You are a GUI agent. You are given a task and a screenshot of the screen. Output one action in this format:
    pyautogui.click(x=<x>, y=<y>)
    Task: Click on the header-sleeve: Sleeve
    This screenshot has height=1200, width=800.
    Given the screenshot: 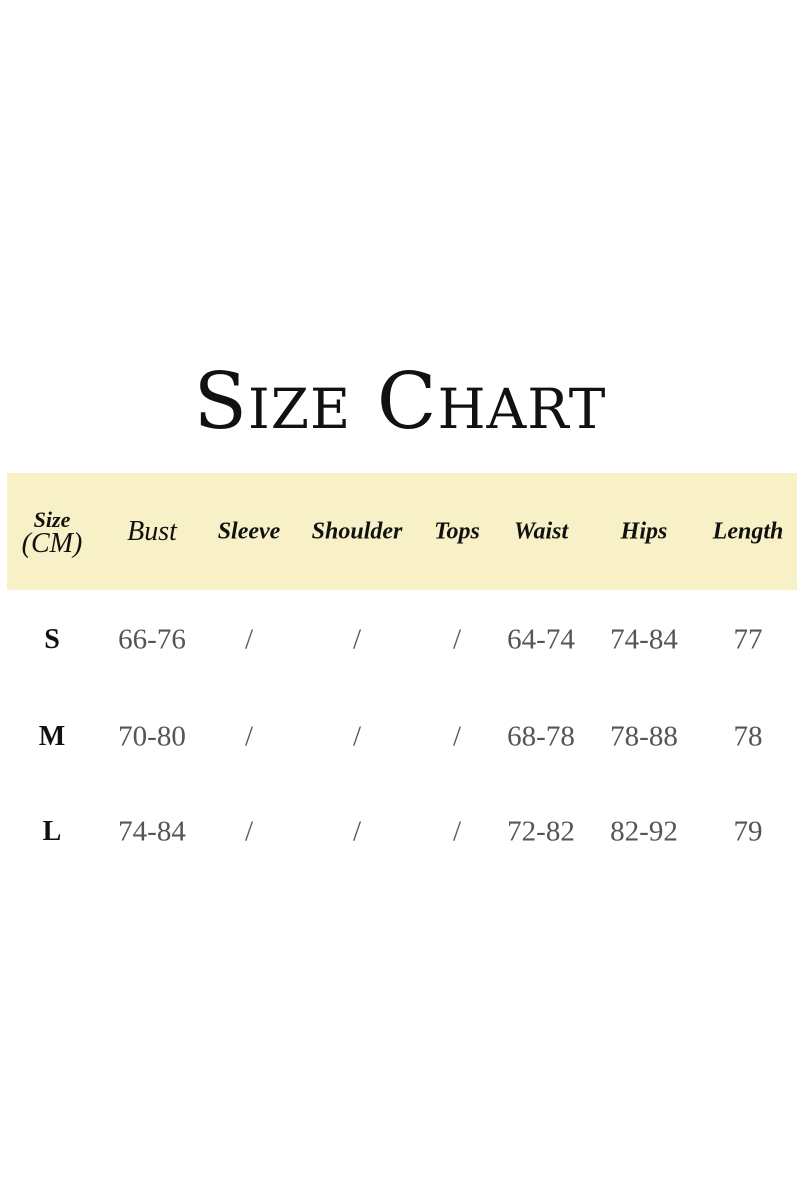 What is the action you would take?
    pyautogui.click(x=249, y=531)
    